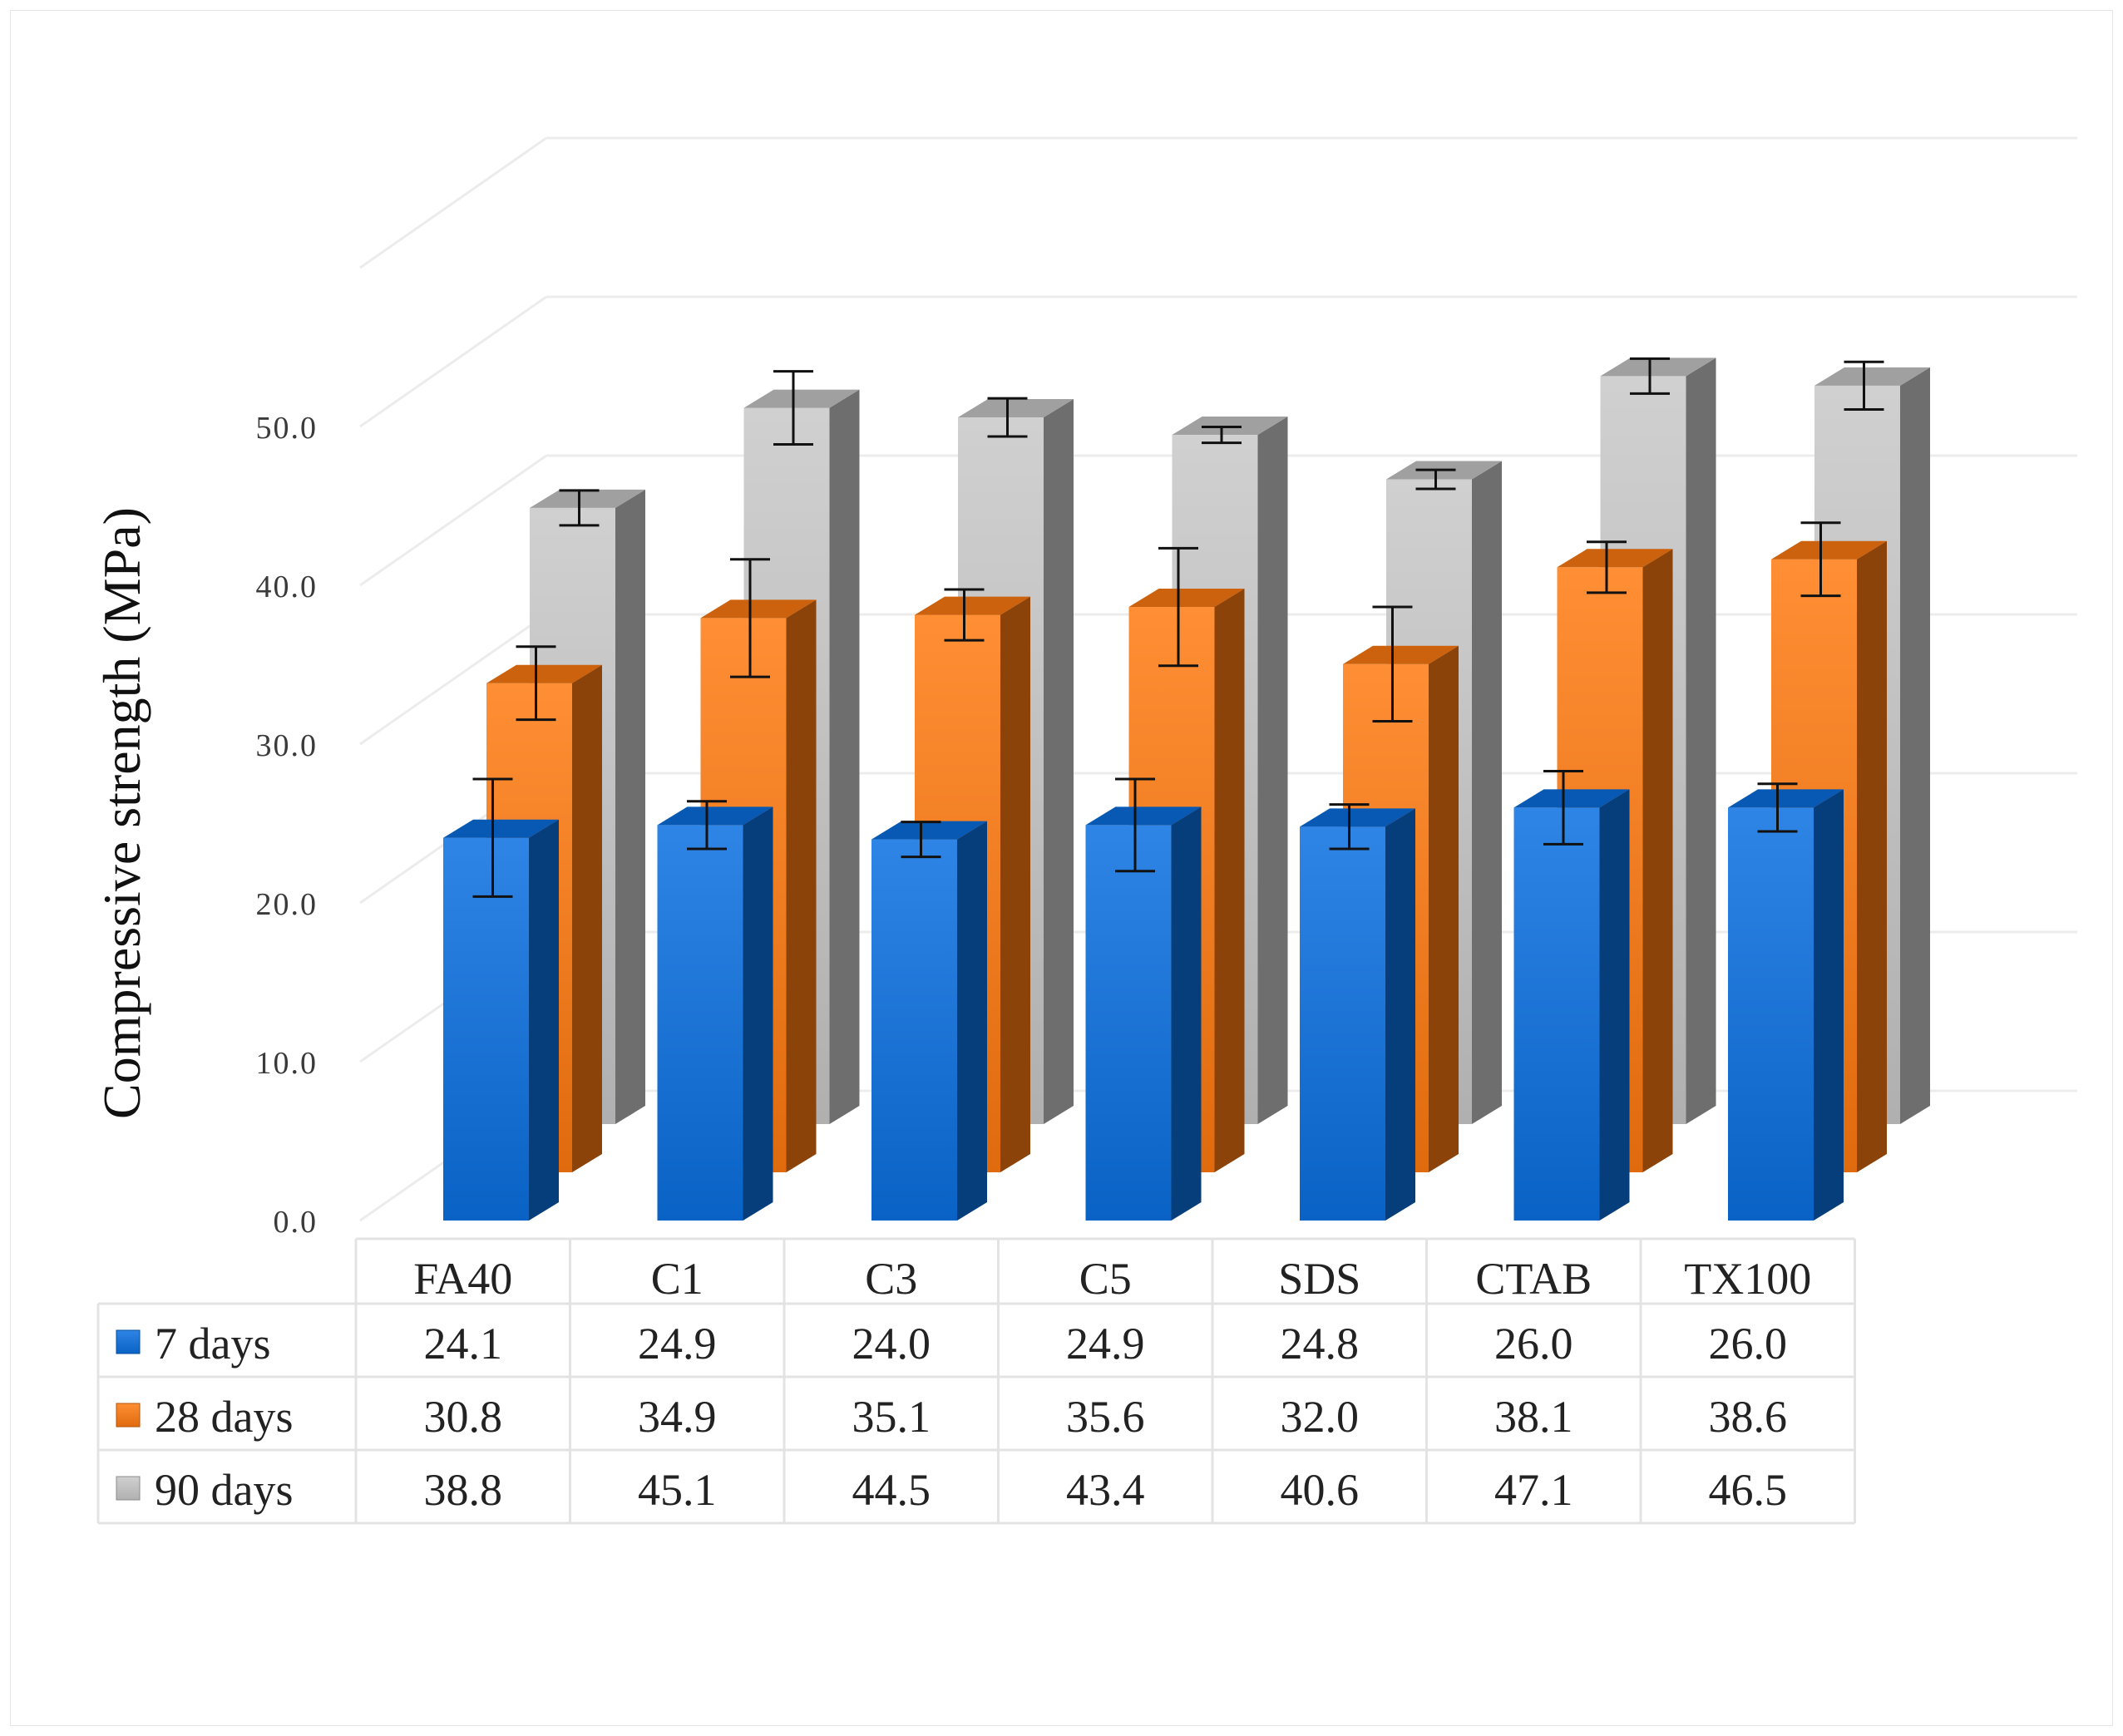  Describe the element at coordinates (1105, 1490) in the screenshot. I see `table-cell: 43.4` at that location.